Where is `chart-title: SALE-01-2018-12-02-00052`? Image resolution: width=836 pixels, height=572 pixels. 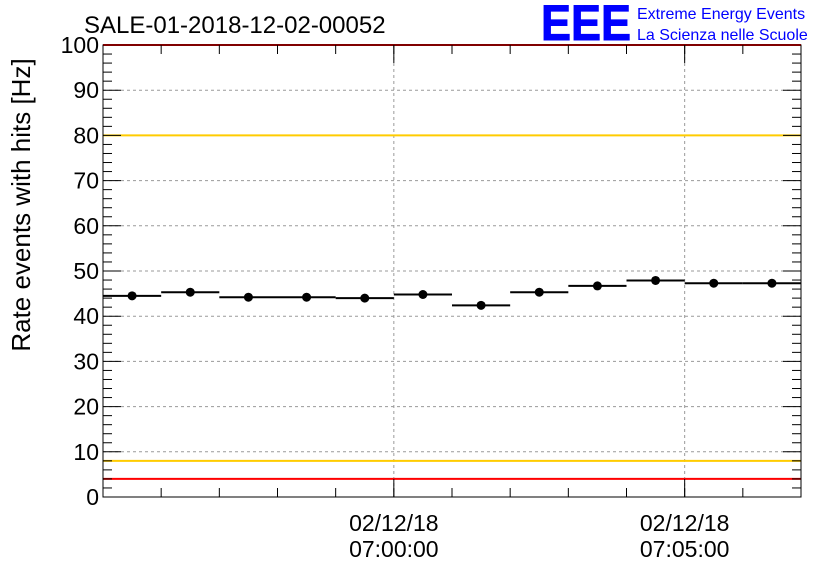 chart-title: SALE-01-2018-12-02-00052 is located at coordinates (235, 25).